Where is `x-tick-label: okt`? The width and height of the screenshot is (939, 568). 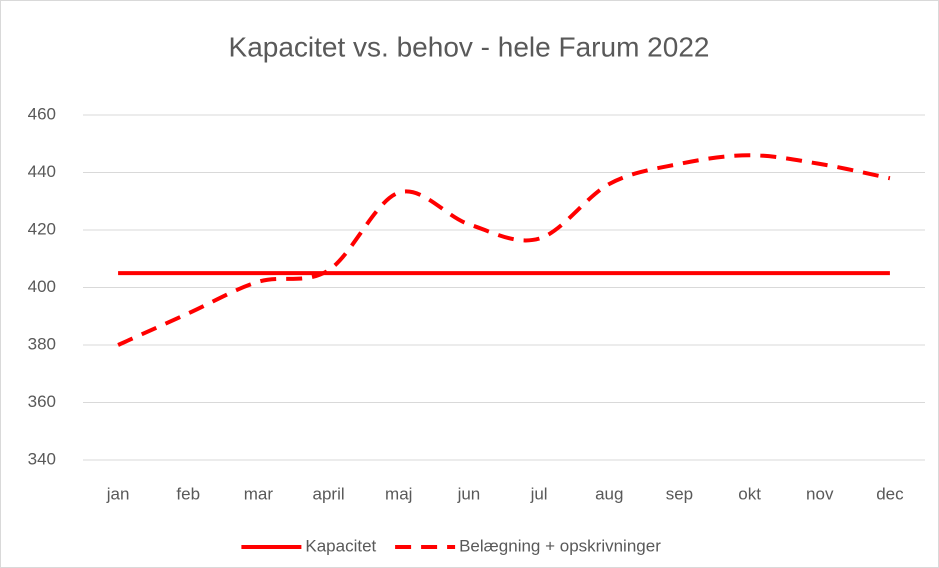 x-tick-label: okt is located at coordinates (749, 493).